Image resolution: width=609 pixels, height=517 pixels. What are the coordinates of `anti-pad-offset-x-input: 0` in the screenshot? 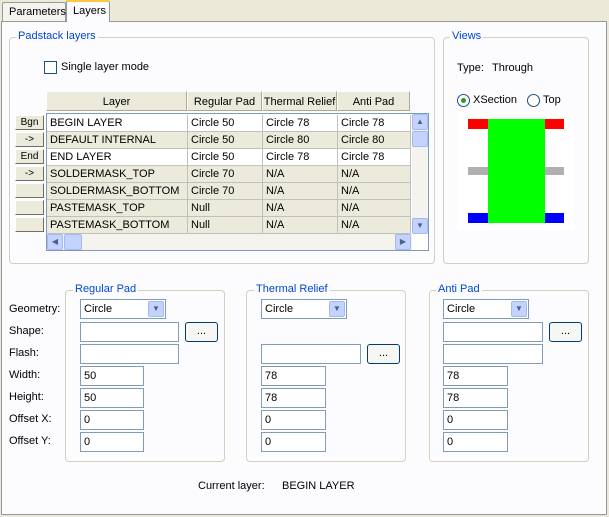 It's located at (475, 420).